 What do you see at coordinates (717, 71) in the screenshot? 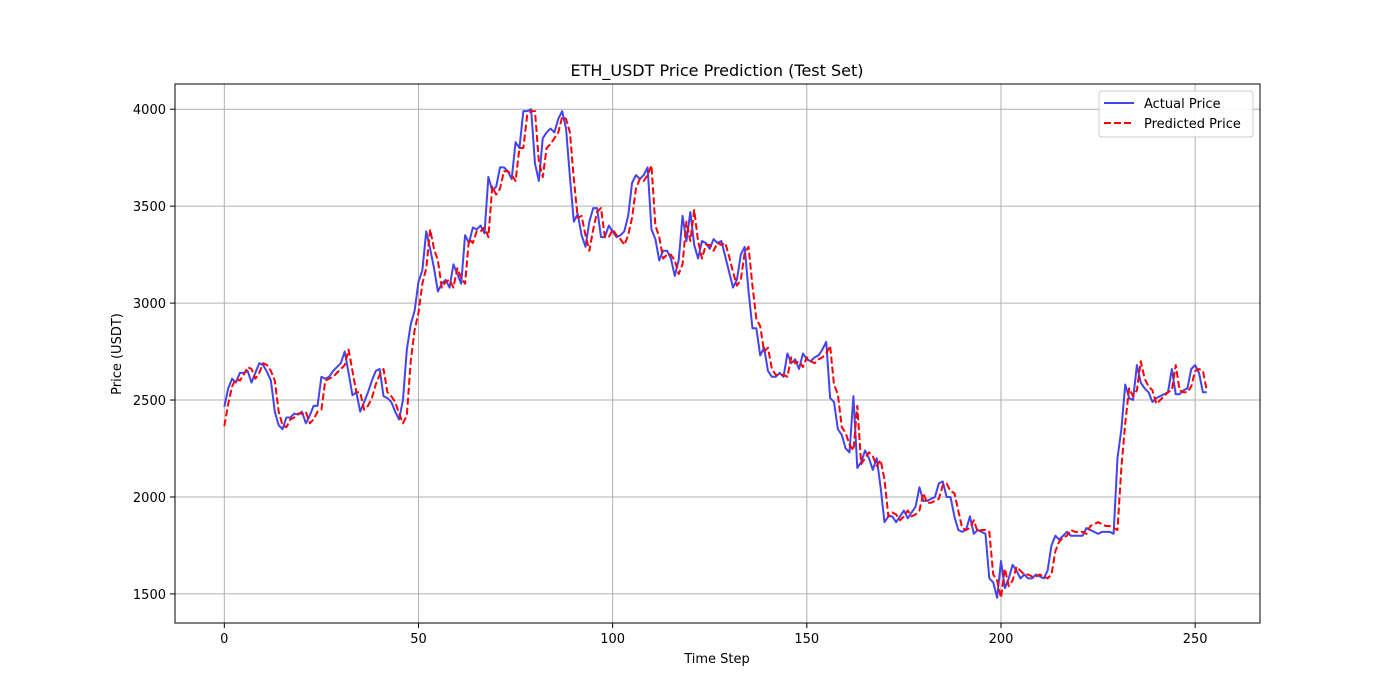
I see `chart-title: ETH_USDT Price Prediction (Test Set)` at bounding box center [717, 71].